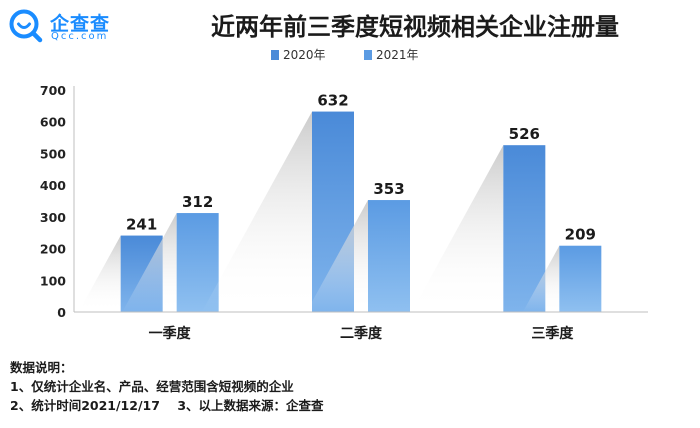 Image resolution: width=700 pixels, height=428 pixels. I want to click on y-tick-label: 500, so click(53, 153).